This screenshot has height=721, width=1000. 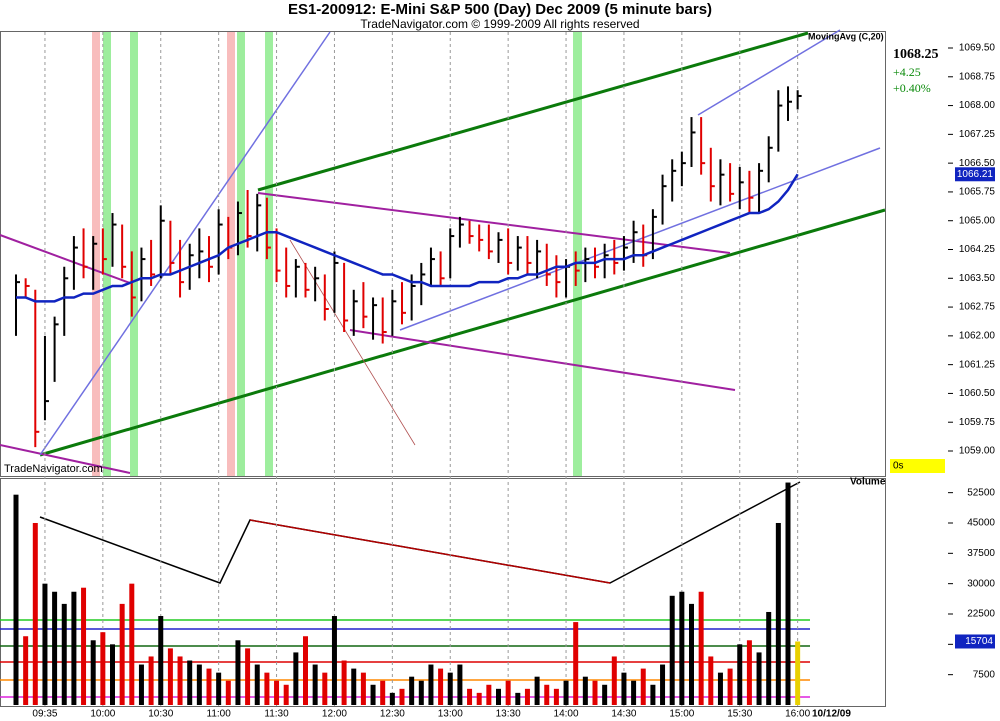 What do you see at coordinates (797, 714) in the screenshot?
I see `x-tick-label: 16:00` at bounding box center [797, 714].